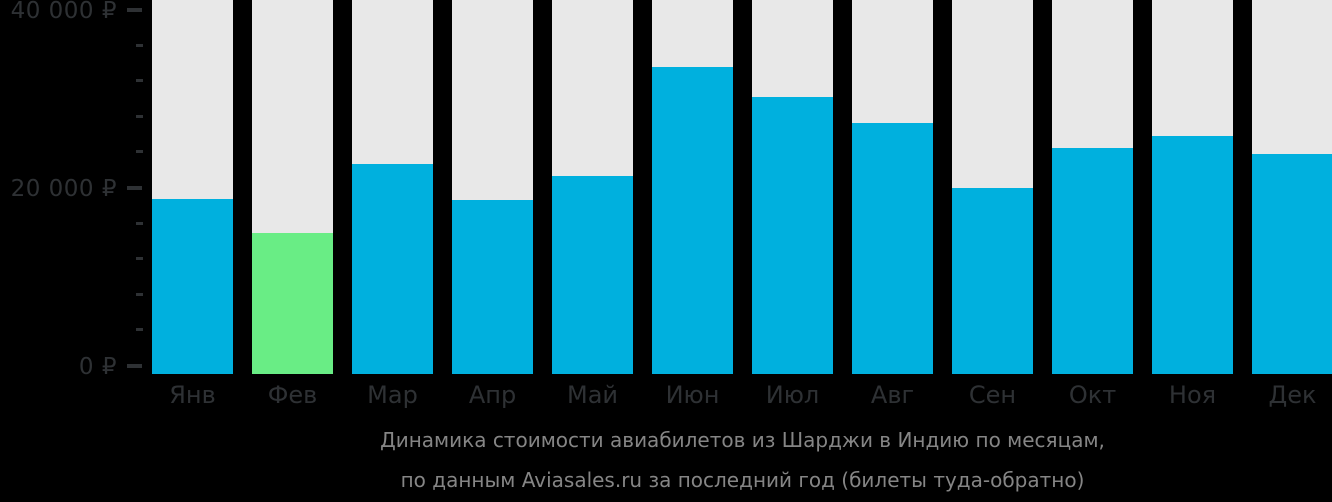 The height and width of the screenshot is (502, 1332). Describe the element at coordinates (63, 188) in the screenshot. I see `y-axis-label: 20 000 ₽` at that location.